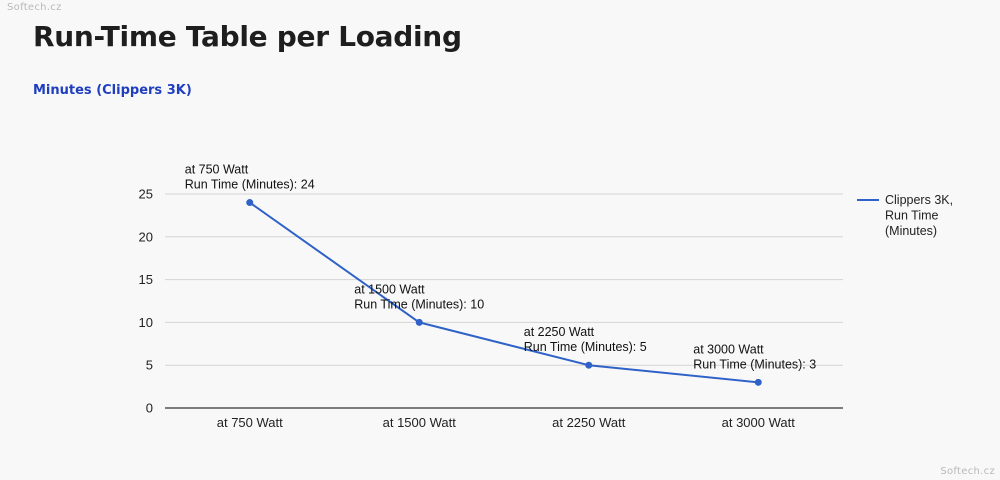 Image resolution: width=1000 pixels, height=480 pixels. I want to click on y-tick-label: 0, so click(149, 408).